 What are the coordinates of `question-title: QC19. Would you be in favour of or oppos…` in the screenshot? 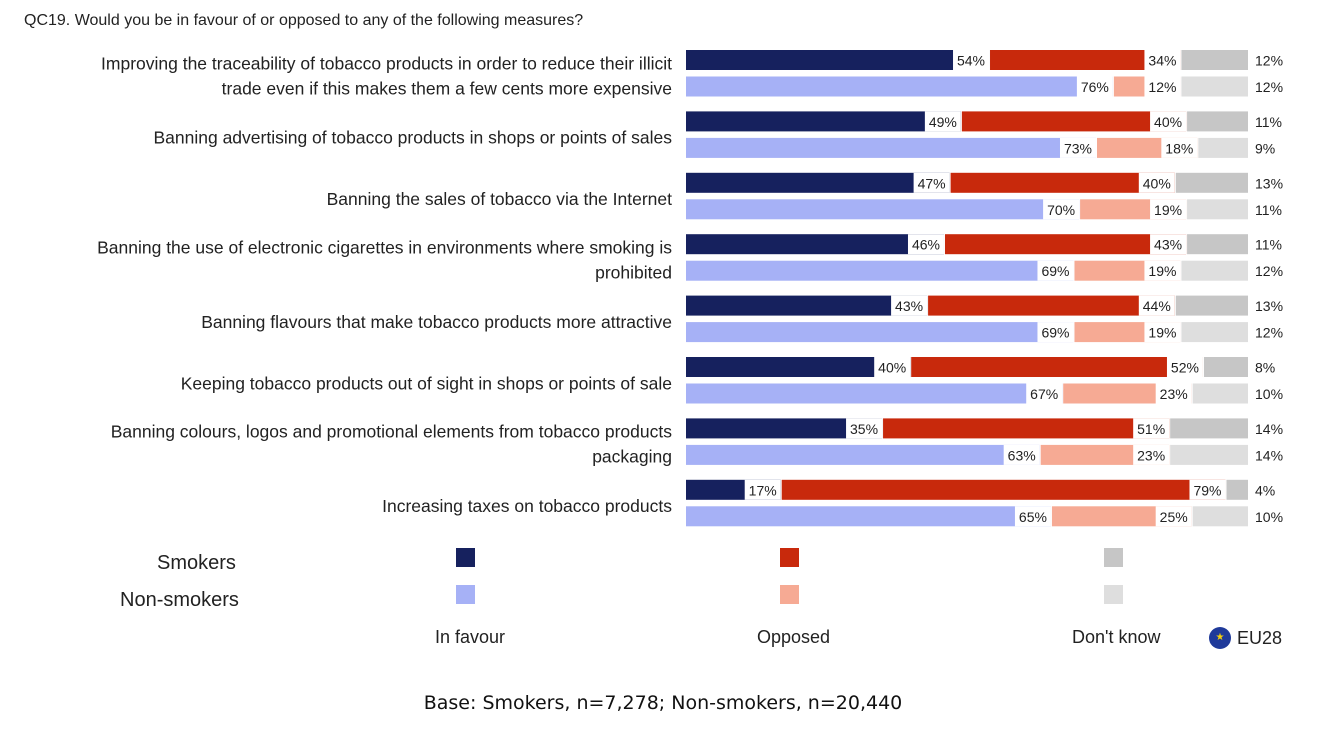 It's located at (304, 20).